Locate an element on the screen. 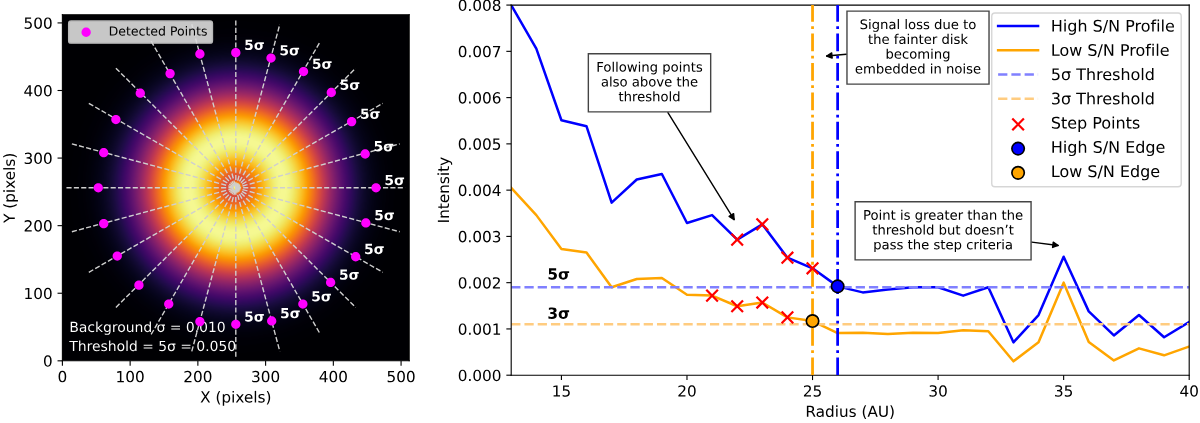 This screenshot has width=1200, height=423. x-tick-label: 0 is located at coordinates (62, 376).